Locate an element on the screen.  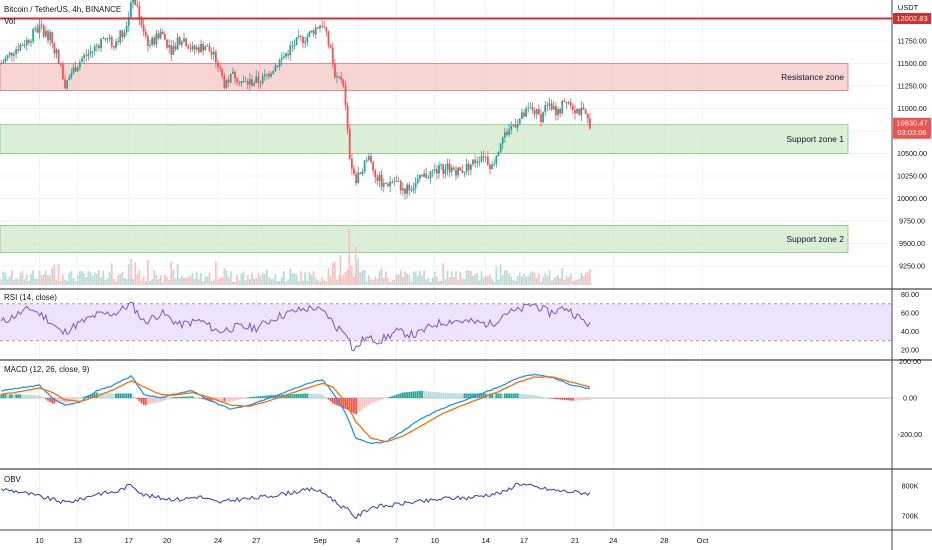
rsi-axis: 80.00 60.00 40.00 20.00 is located at coordinates (910, 322).